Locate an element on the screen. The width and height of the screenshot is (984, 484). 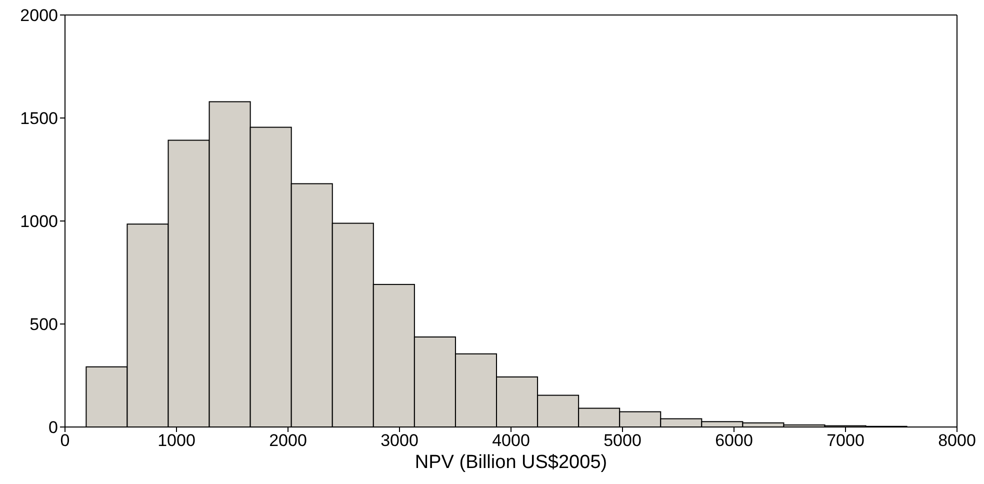
x-tick-label: 4000 is located at coordinates (511, 440).